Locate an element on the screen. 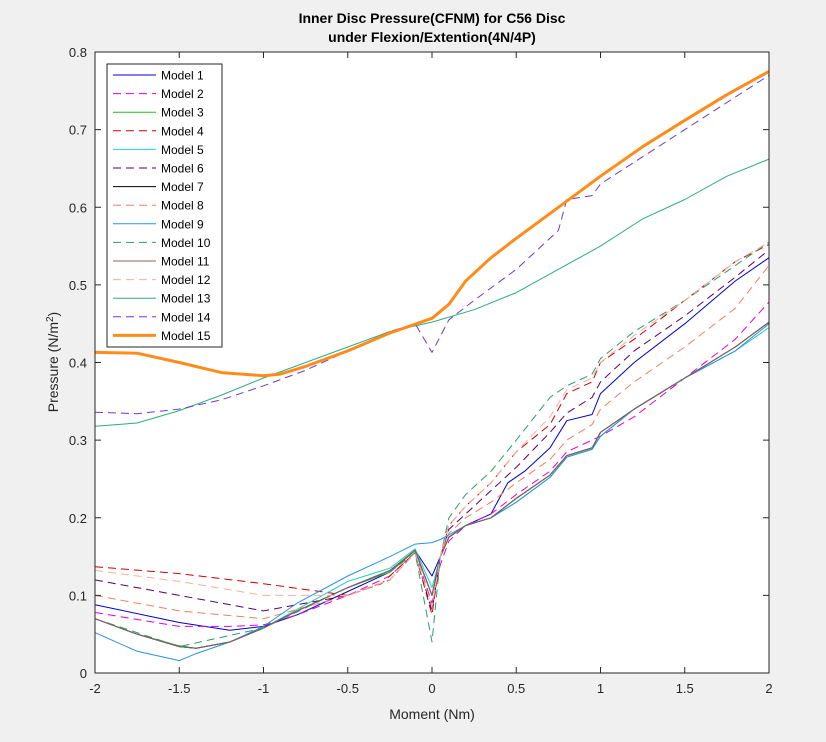 This screenshot has height=742, width=826. legend-label-model-2: Model 2 is located at coordinates (182, 94).